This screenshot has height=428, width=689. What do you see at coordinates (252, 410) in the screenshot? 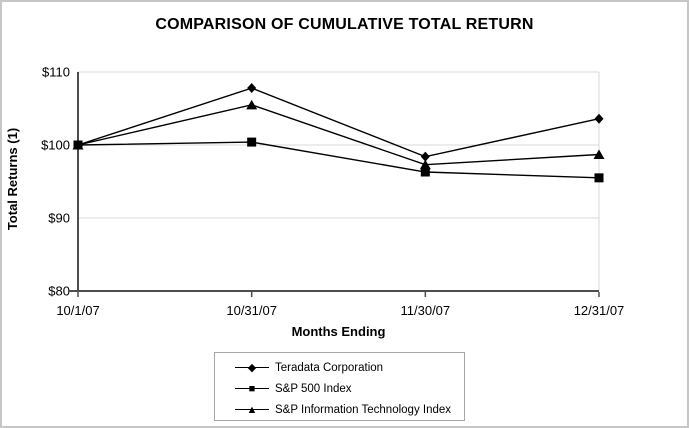
I see `triangle-marker-icon: ▲` at bounding box center [252, 410].